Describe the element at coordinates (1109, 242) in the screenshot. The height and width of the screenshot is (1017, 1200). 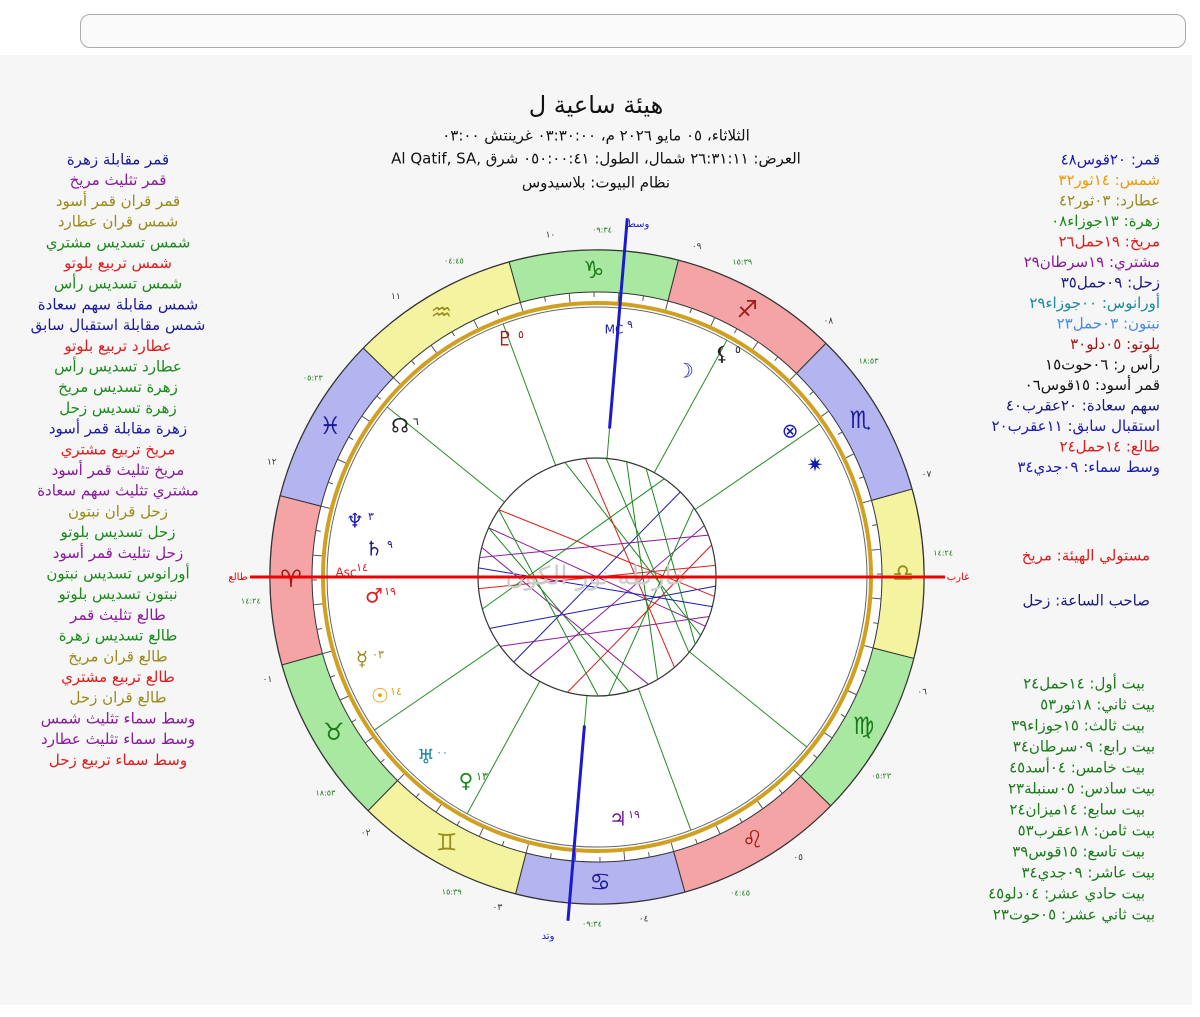
I see `position-item: مريخ: ١٩حمل٢٦` at that location.